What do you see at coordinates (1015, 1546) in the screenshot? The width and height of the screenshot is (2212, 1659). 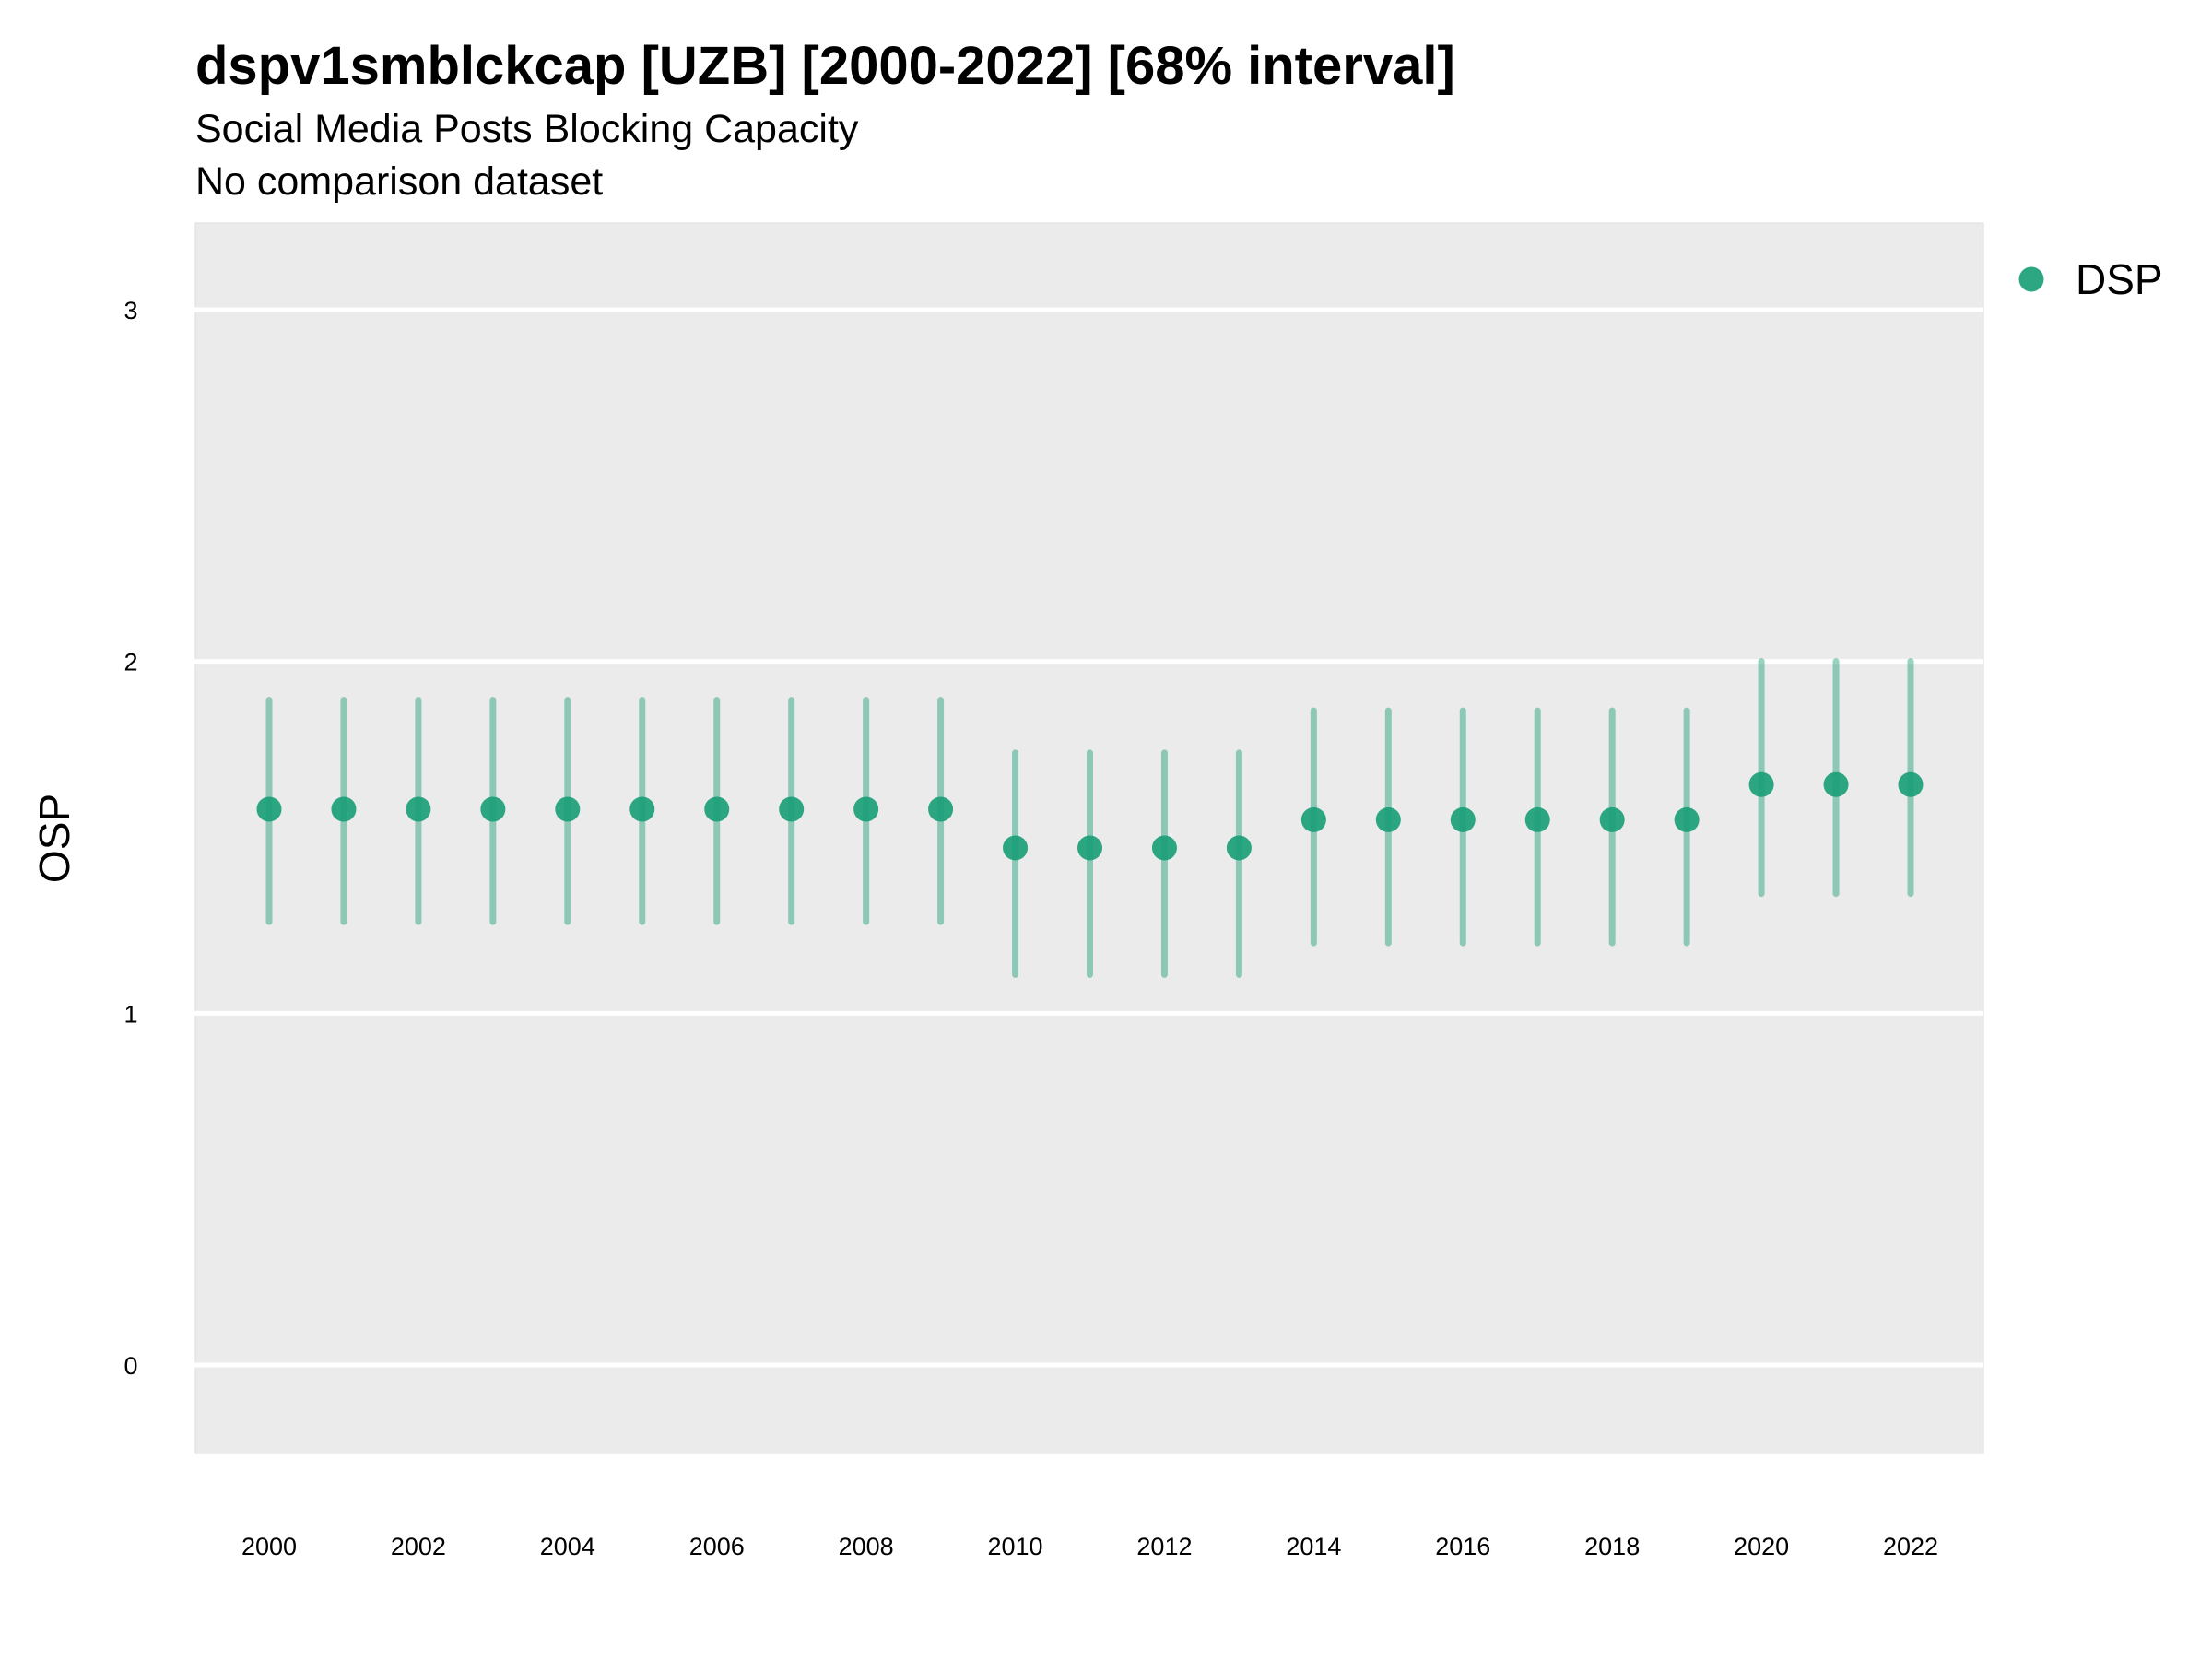 I see `x-tick-label: 2010` at bounding box center [1015, 1546].